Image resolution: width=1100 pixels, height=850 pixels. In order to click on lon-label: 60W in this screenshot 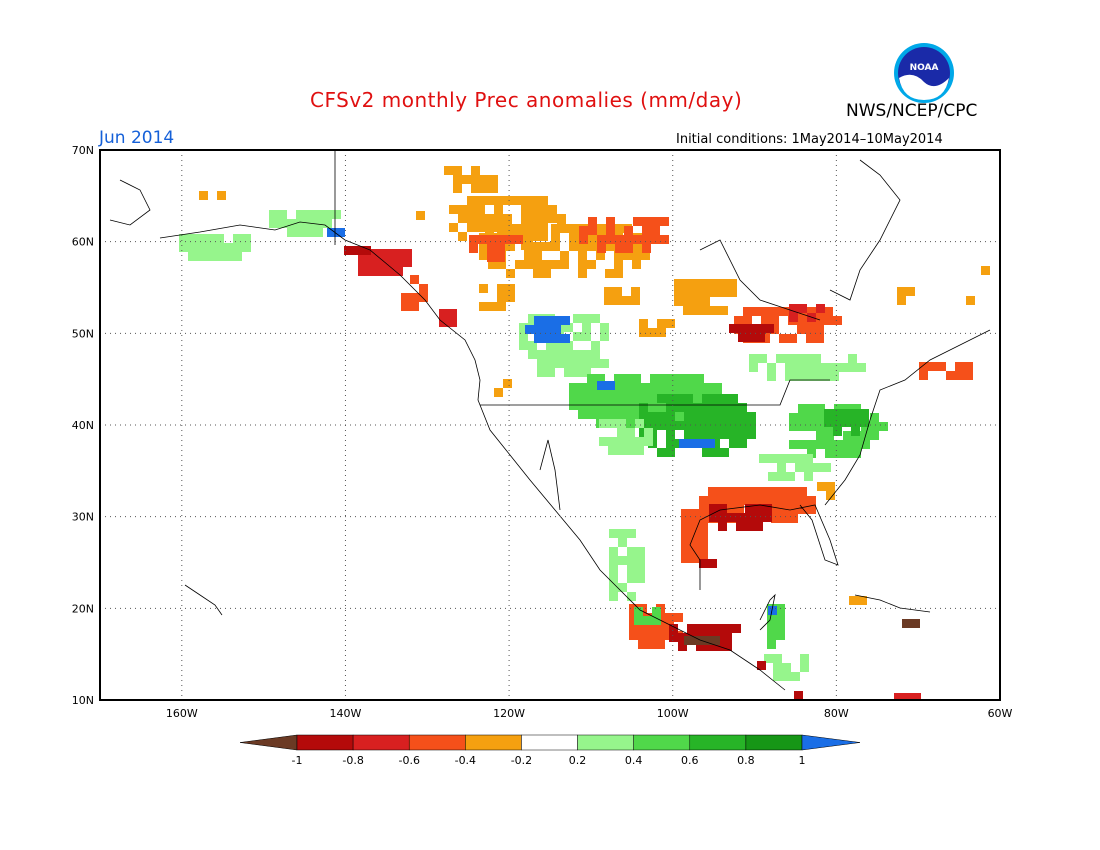, I will do `click(1000, 713)`.